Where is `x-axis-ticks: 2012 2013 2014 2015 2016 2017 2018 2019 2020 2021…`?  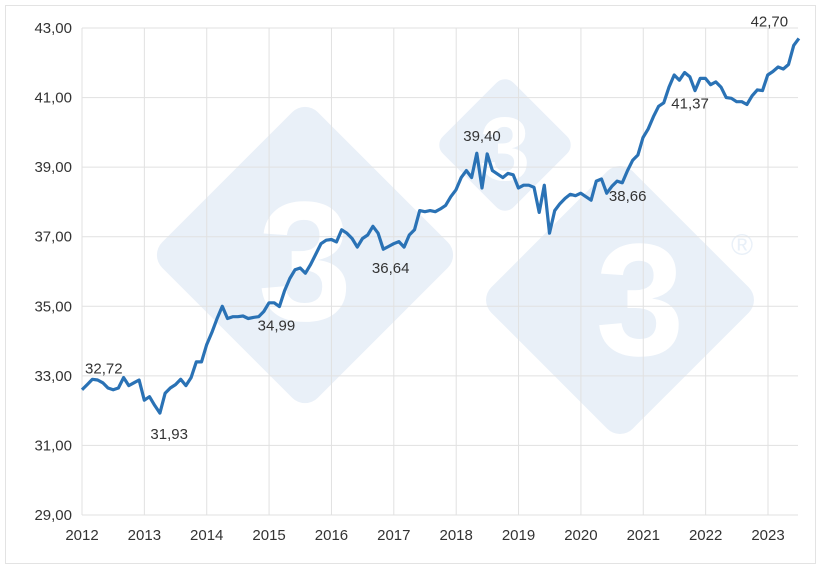
x-axis-ticks: 2012 2013 2014 2015 2016 2017 2018 2019 2020 2021… is located at coordinates (424, 535).